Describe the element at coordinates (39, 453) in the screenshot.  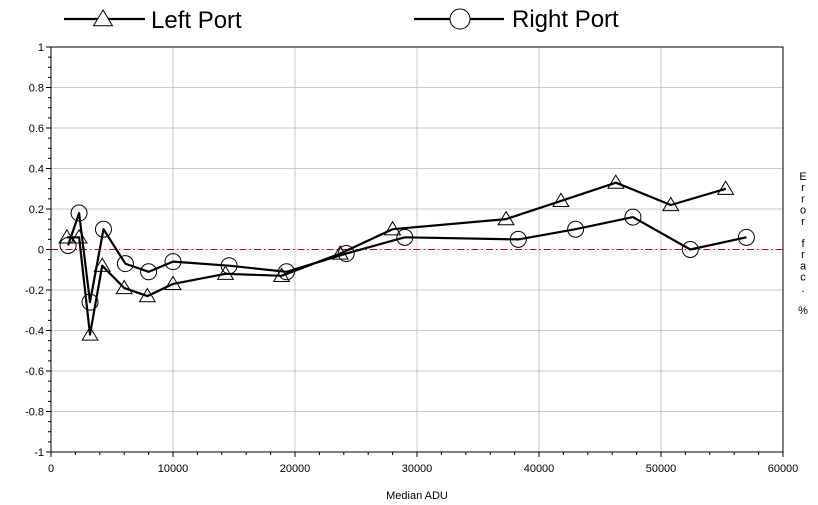
I see `y-tick-label: -1` at that location.